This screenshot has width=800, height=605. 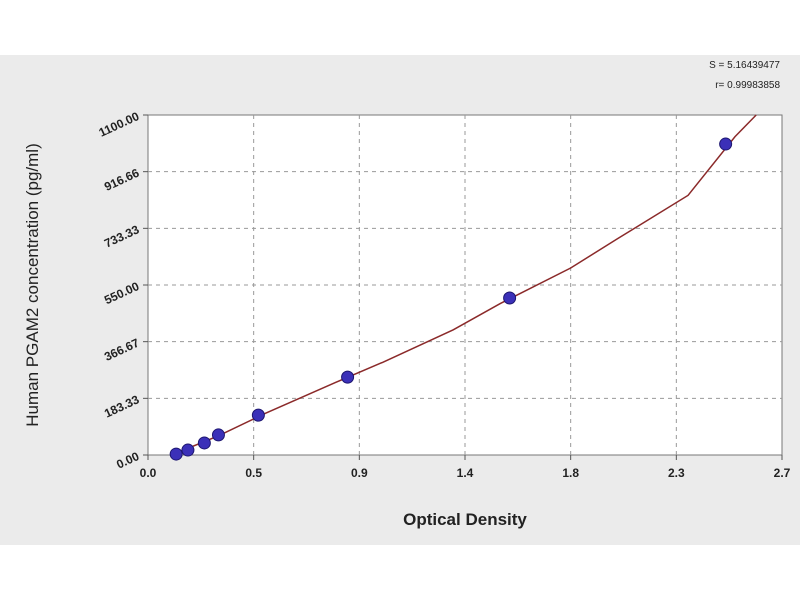 What do you see at coordinates (570, 473) in the screenshot?
I see `x-tick-label: 1.8` at bounding box center [570, 473].